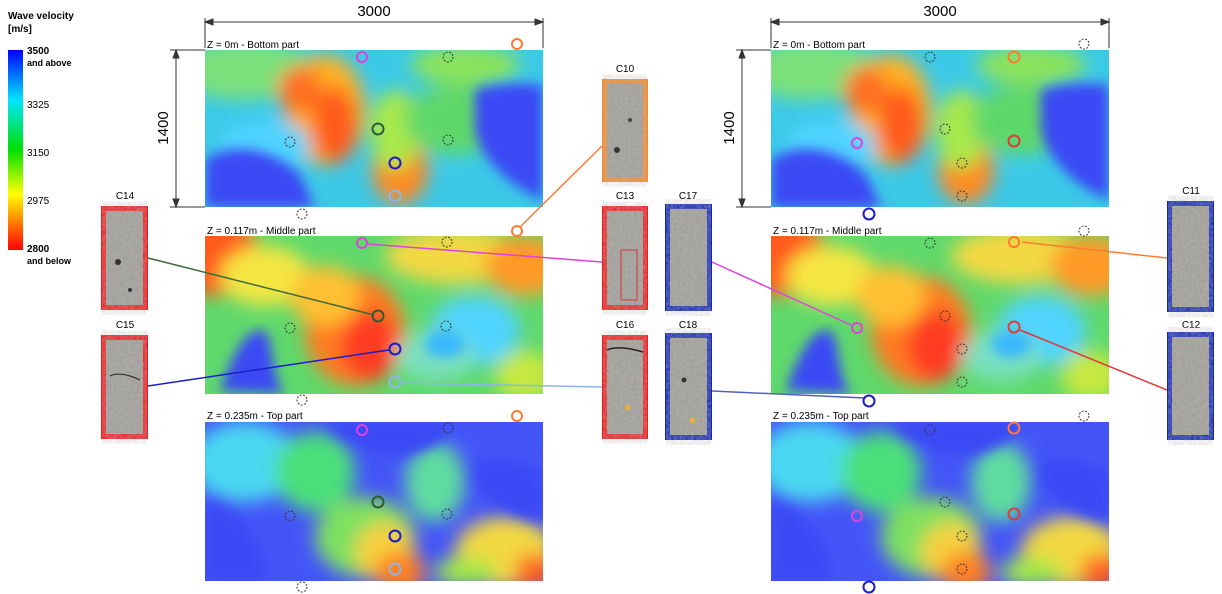  What do you see at coordinates (729, 127) in the screenshot?
I see `height-dimension-right: 1400` at bounding box center [729, 127].